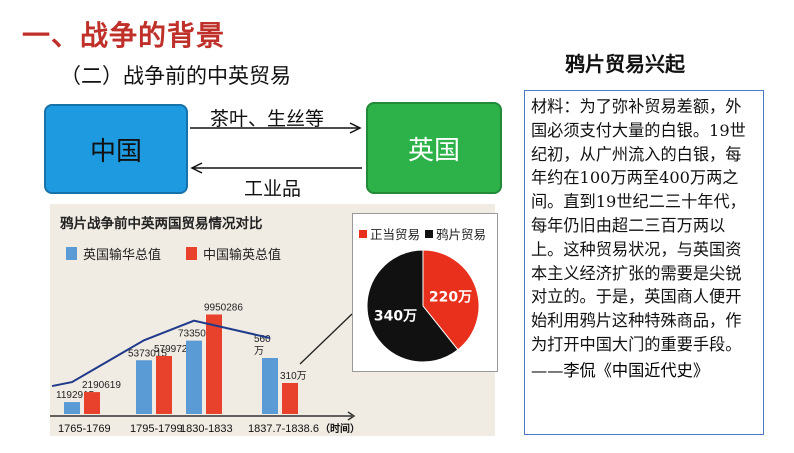 The image size is (794, 453). Describe the element at coordinates (147, 353) in the screenshot. I see `bar-value-label: 5373015` at that location.